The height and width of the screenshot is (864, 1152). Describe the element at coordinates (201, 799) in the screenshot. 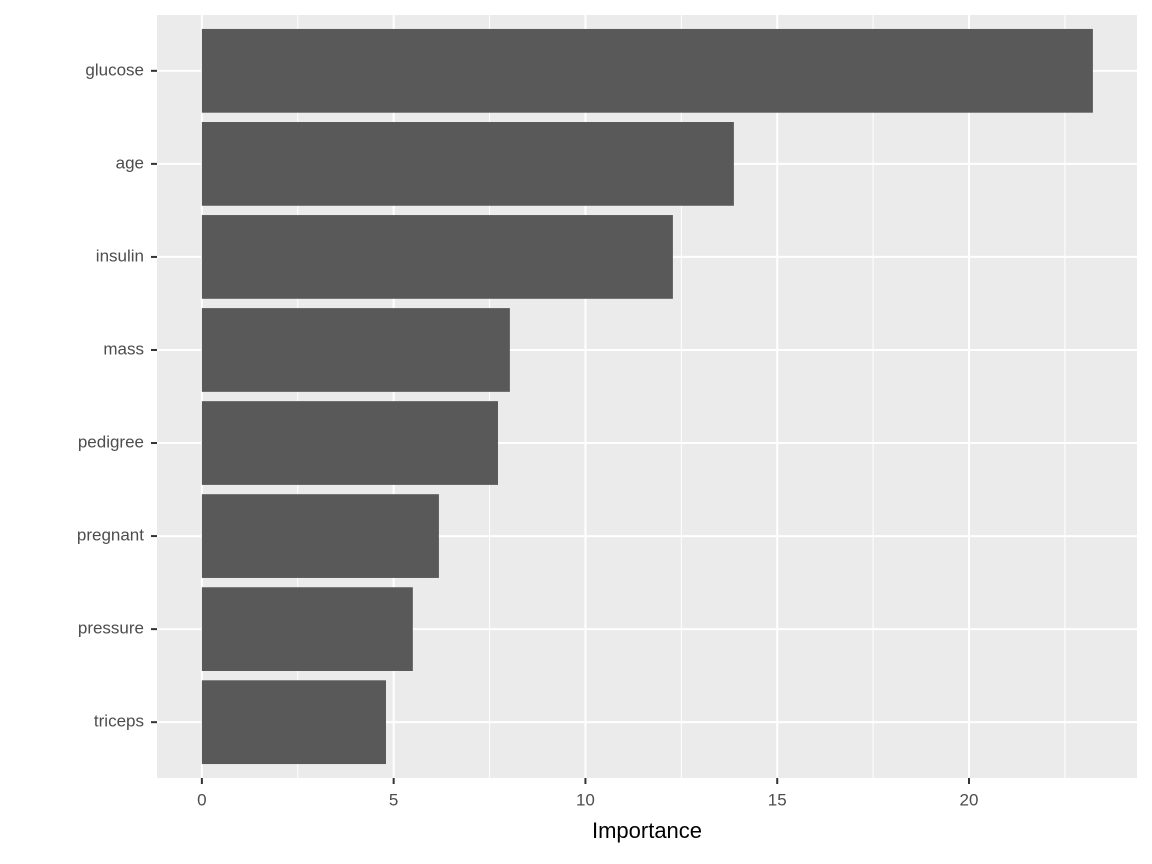

I see `x-tick-label: 0` at that location.